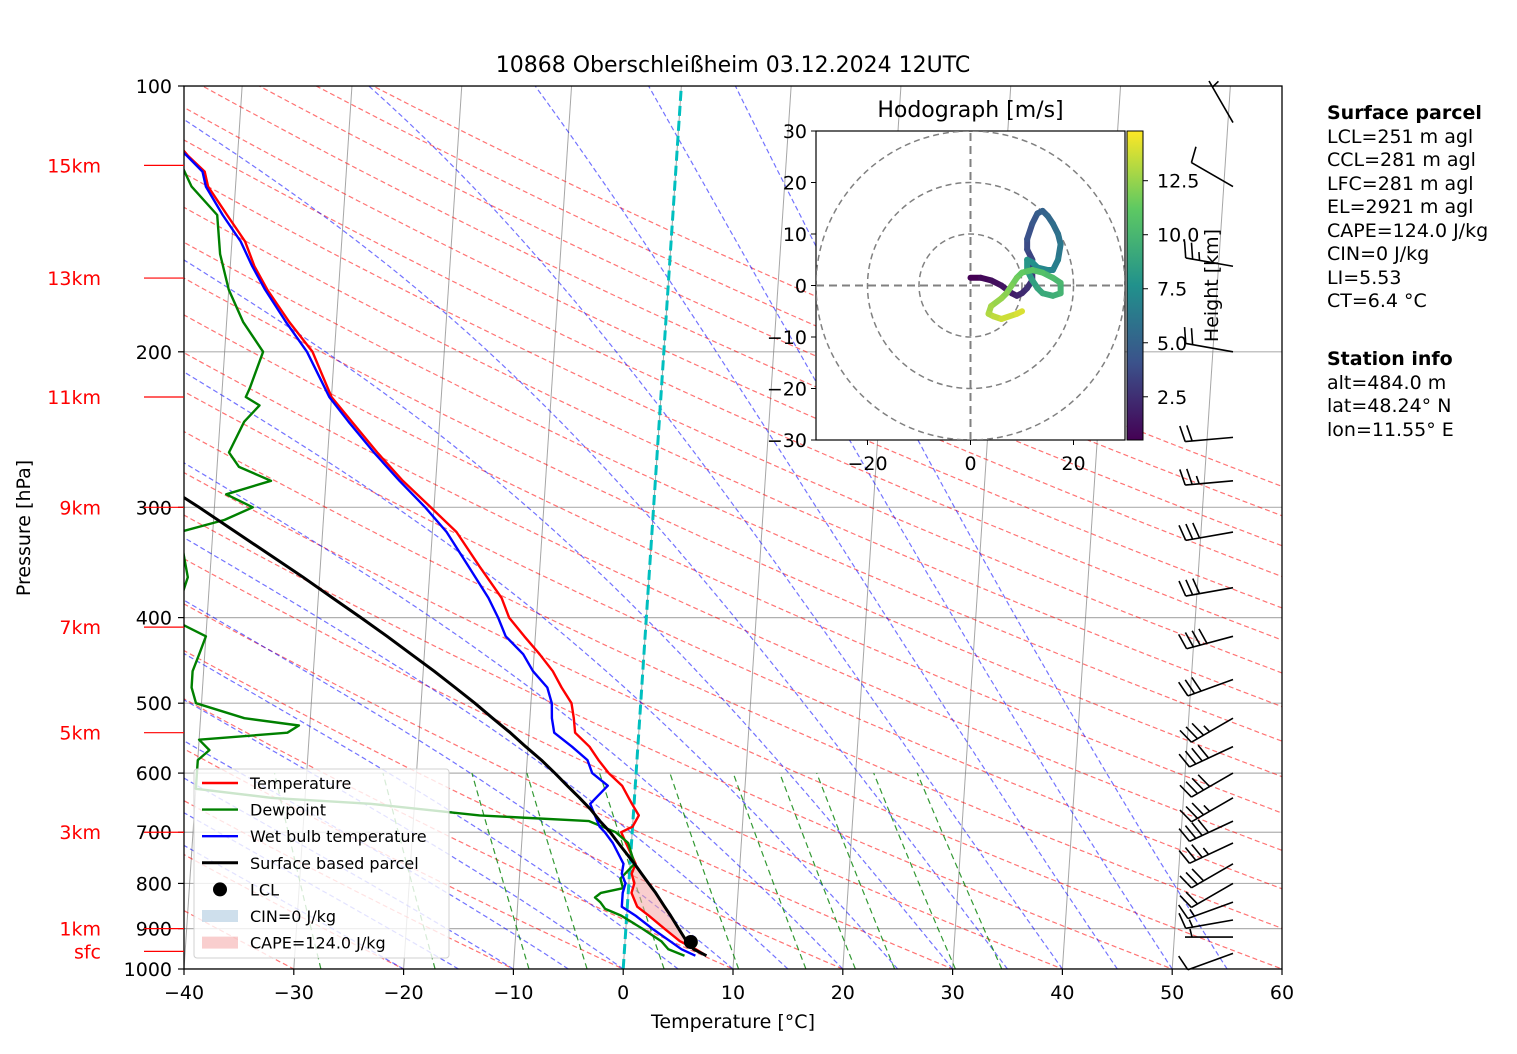 Image resolution: width=1517 pixels, height=1054 pixels. Describe the element at coordinates (154, 884) in the screenshot. I see `y-tick-label: 800` at that location.